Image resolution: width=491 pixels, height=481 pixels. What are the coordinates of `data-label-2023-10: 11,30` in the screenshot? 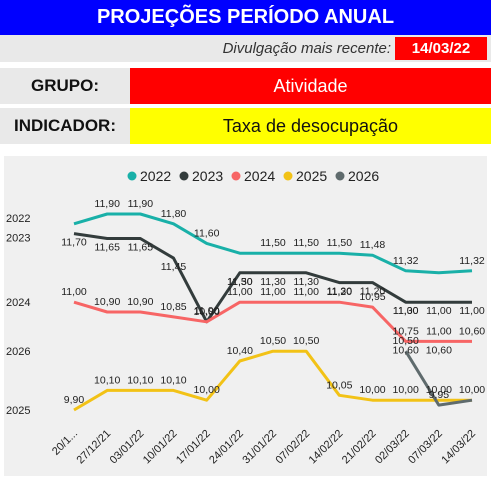 It's located at (406, 311).